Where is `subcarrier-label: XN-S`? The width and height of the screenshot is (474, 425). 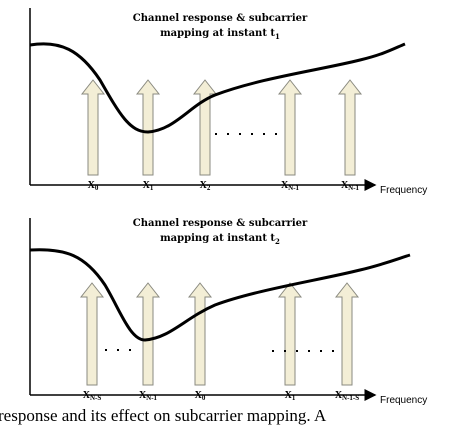 subcarrier-label: XN-S is located at coordinates (92, 396).